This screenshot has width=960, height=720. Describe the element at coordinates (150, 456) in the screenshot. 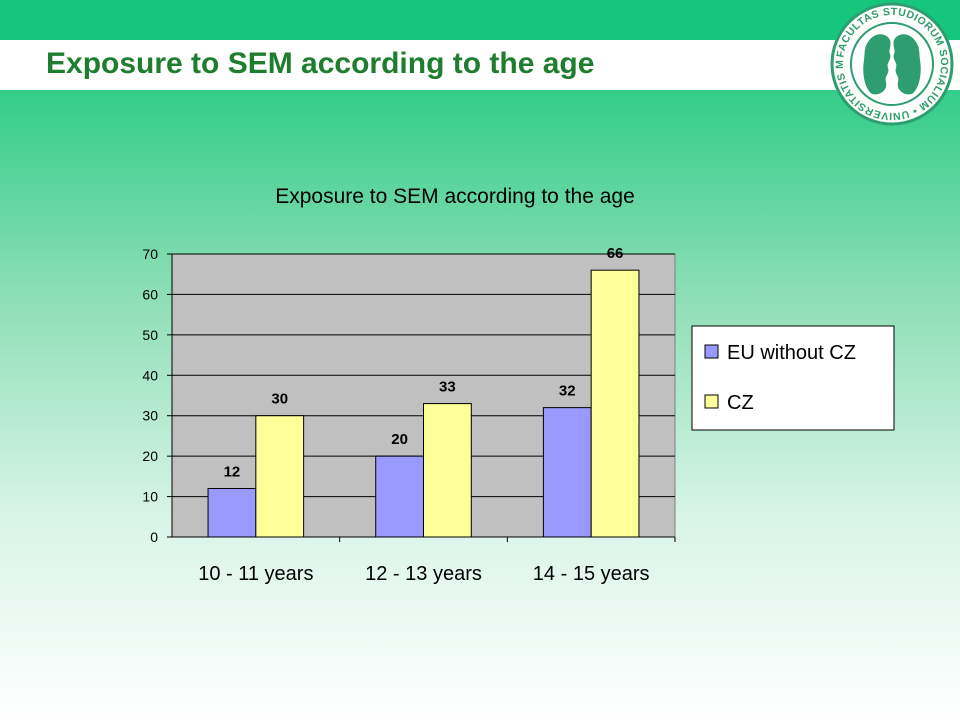

I see `y-tick-label: 20` at that location.